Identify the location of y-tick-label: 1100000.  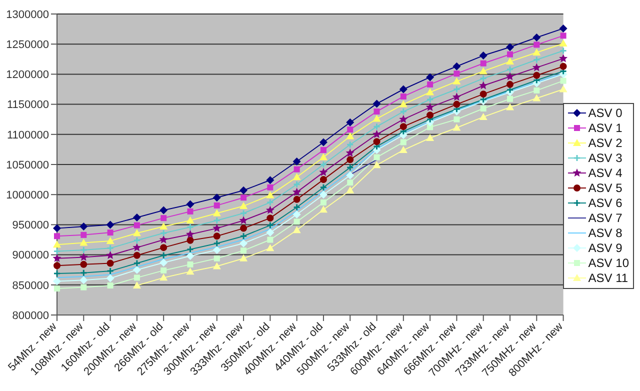
(27, 135).